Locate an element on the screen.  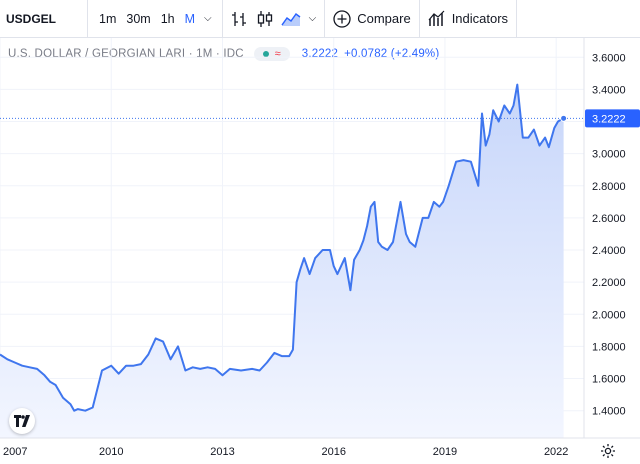
y-tick-label: 2.0000 is located at coordinates (609, 315).